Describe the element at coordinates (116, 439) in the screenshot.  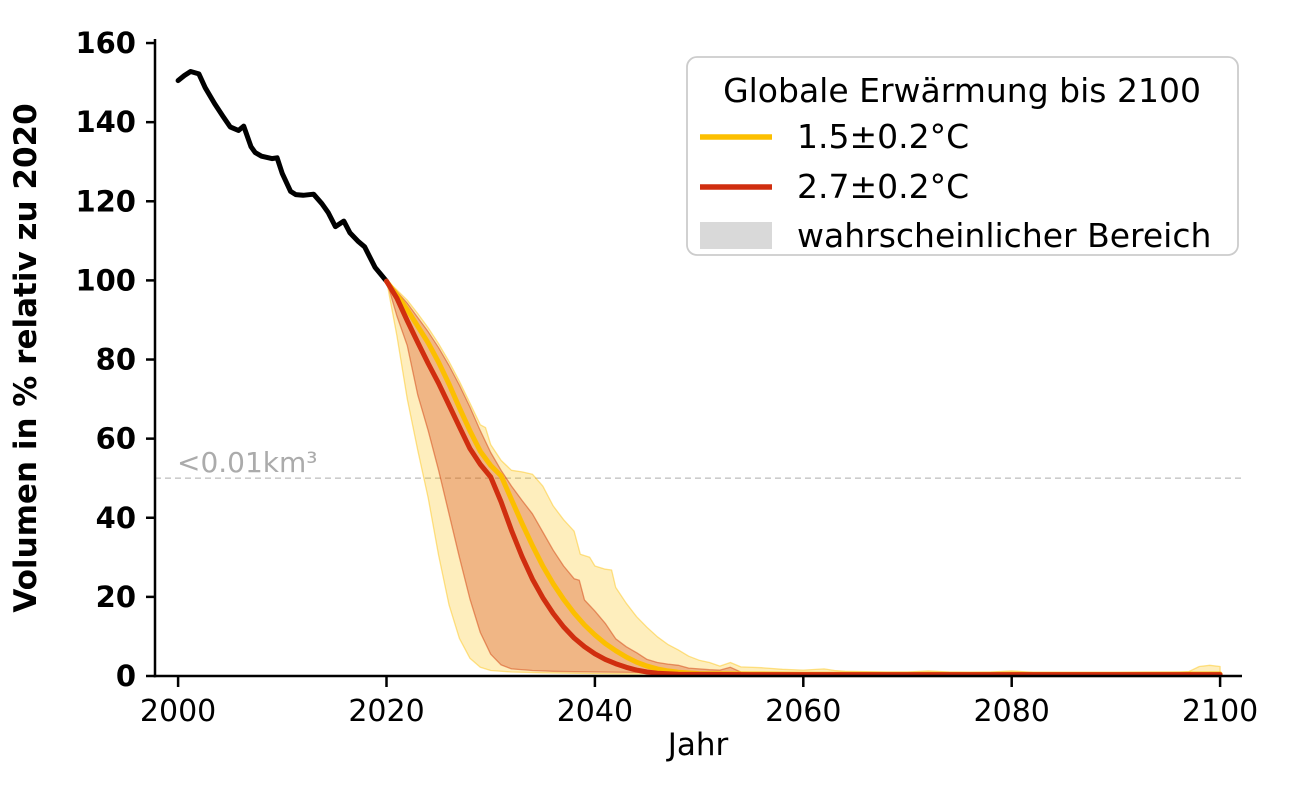
I see `y-tick-label: 60` at that location.